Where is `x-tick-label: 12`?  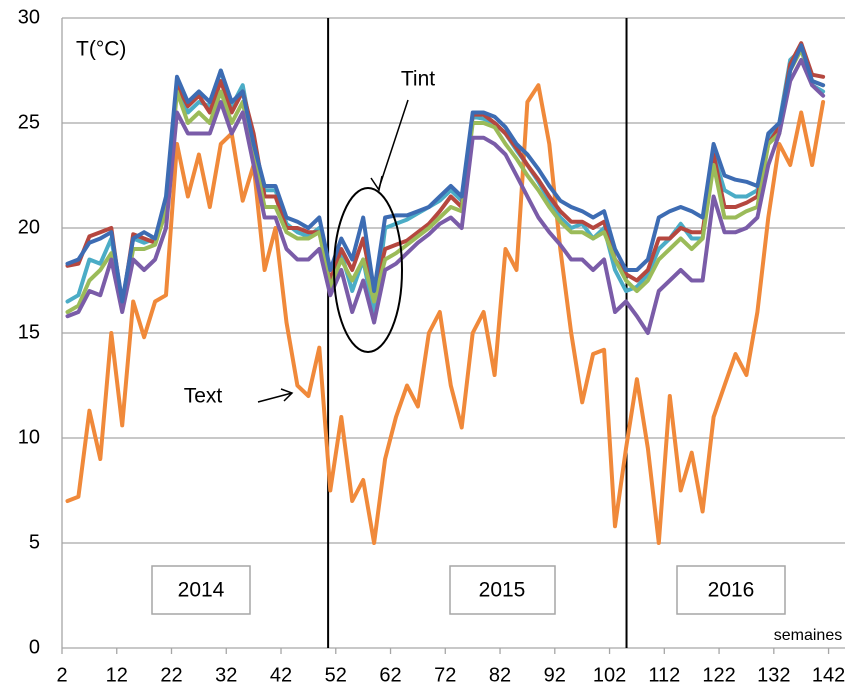
x-tick-label: 12 is located at coordinates (117, 675).